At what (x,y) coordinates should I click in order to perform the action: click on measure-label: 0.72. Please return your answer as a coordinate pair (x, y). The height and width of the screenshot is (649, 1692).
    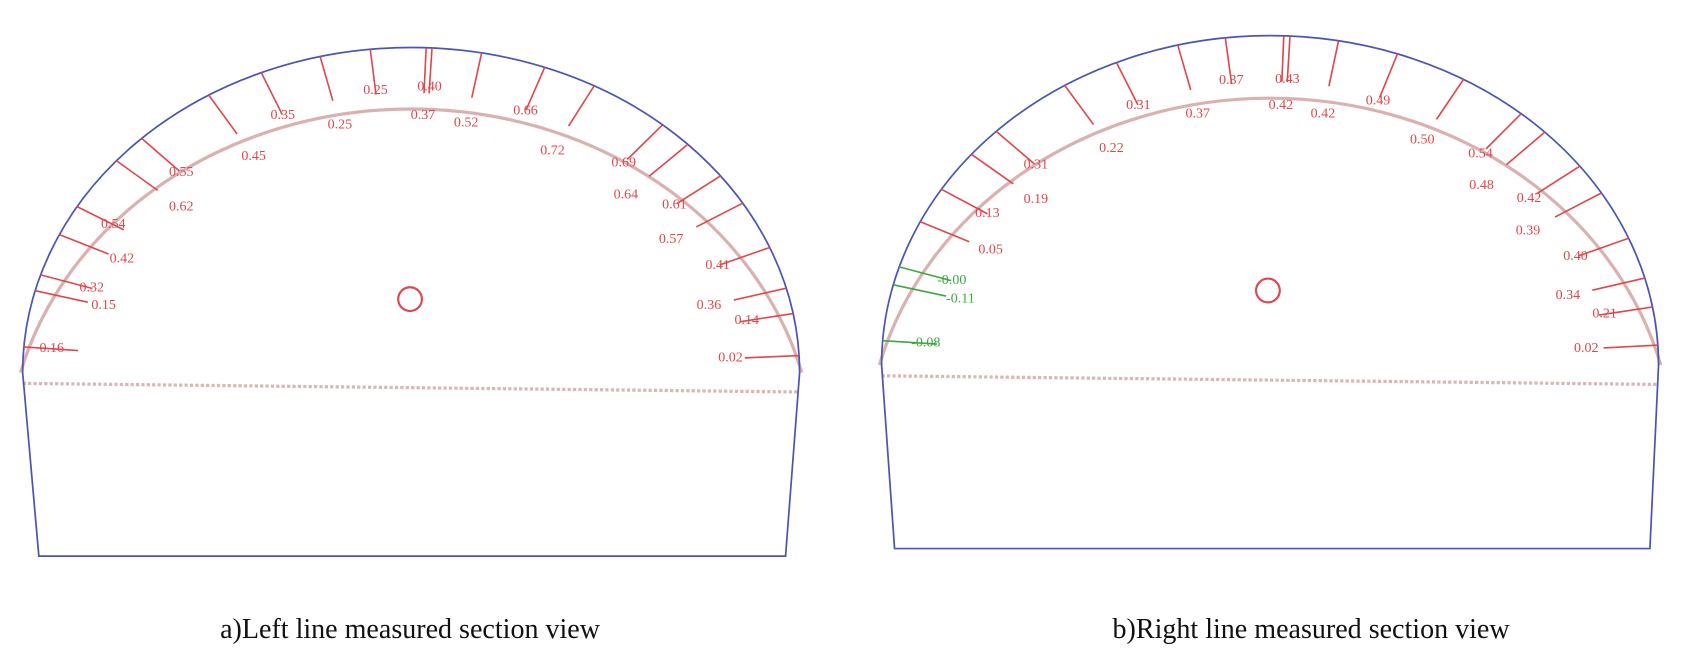
    Looking at the image, I should click on (552, 150).